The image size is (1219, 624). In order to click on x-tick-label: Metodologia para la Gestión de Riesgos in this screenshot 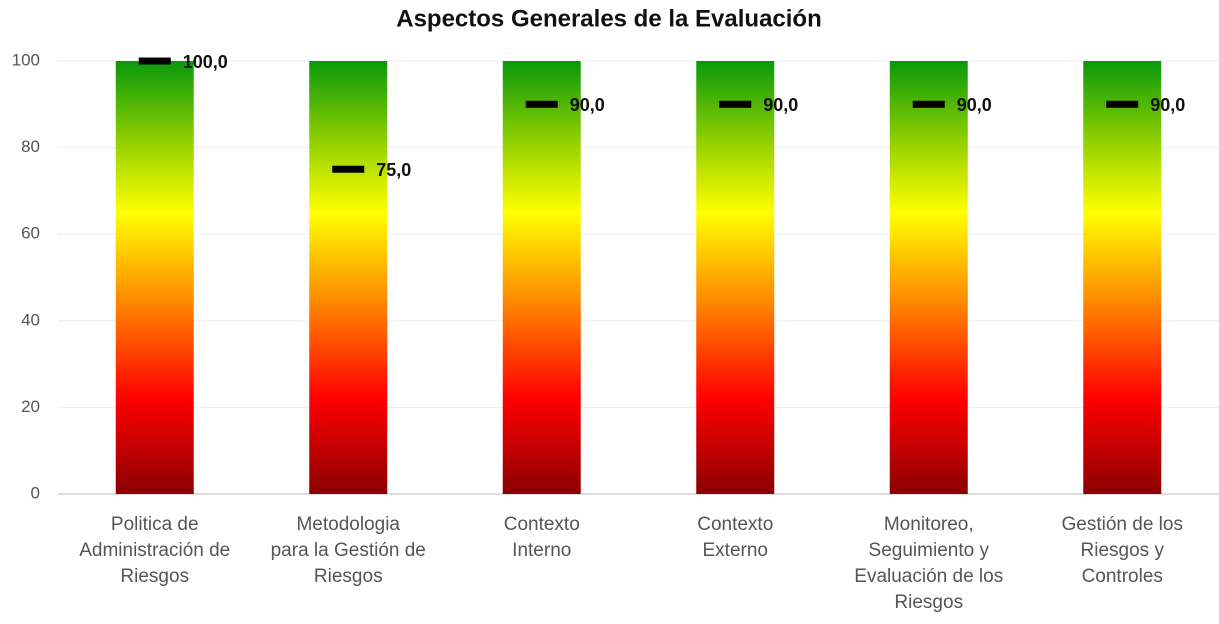, I will do `click(348, 550)`.